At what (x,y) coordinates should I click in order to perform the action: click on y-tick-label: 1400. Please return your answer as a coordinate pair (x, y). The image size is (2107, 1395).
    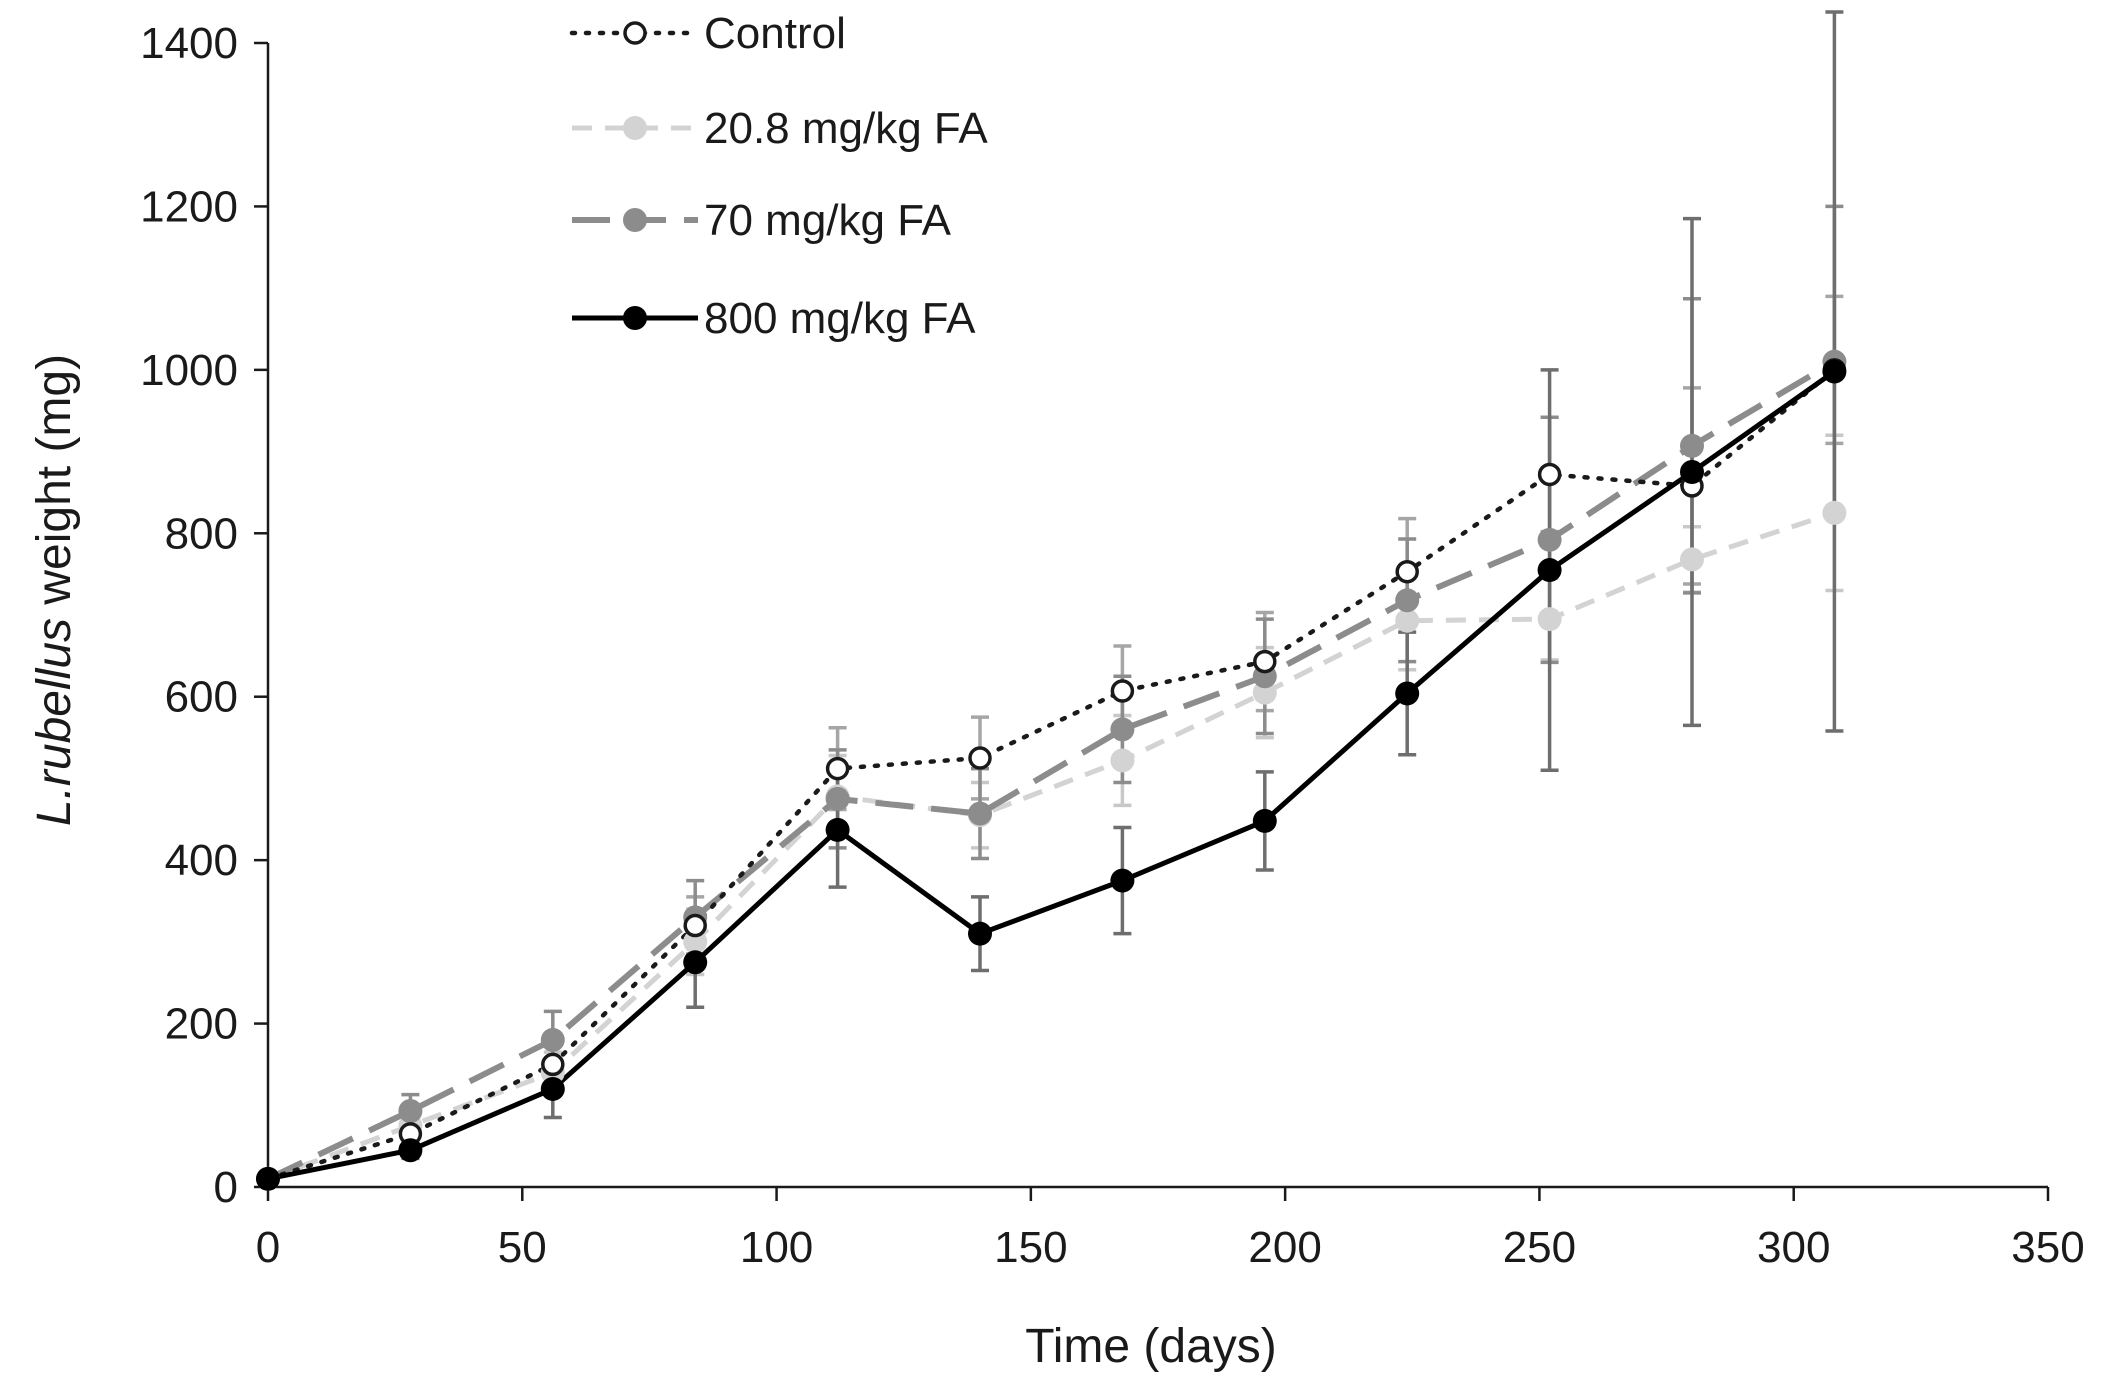
    Looking at the image, I should click on (189, 43).